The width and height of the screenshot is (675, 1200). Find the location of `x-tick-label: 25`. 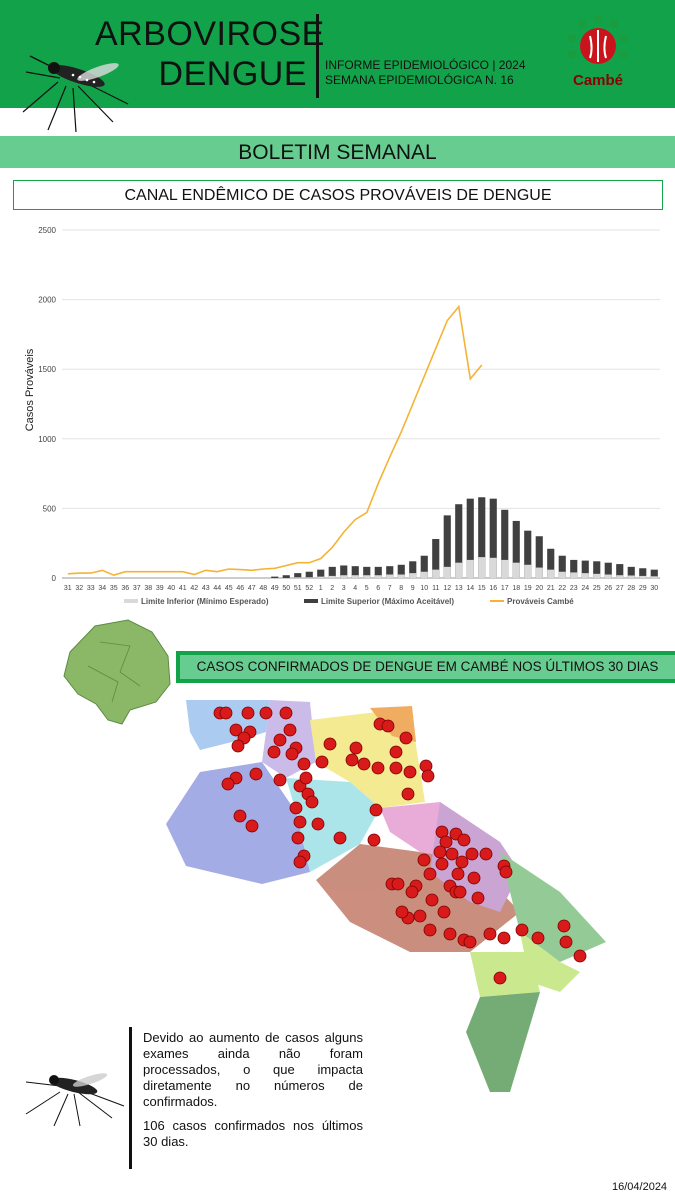

x-tick-label: 25 is located at coordinates (597, 588).